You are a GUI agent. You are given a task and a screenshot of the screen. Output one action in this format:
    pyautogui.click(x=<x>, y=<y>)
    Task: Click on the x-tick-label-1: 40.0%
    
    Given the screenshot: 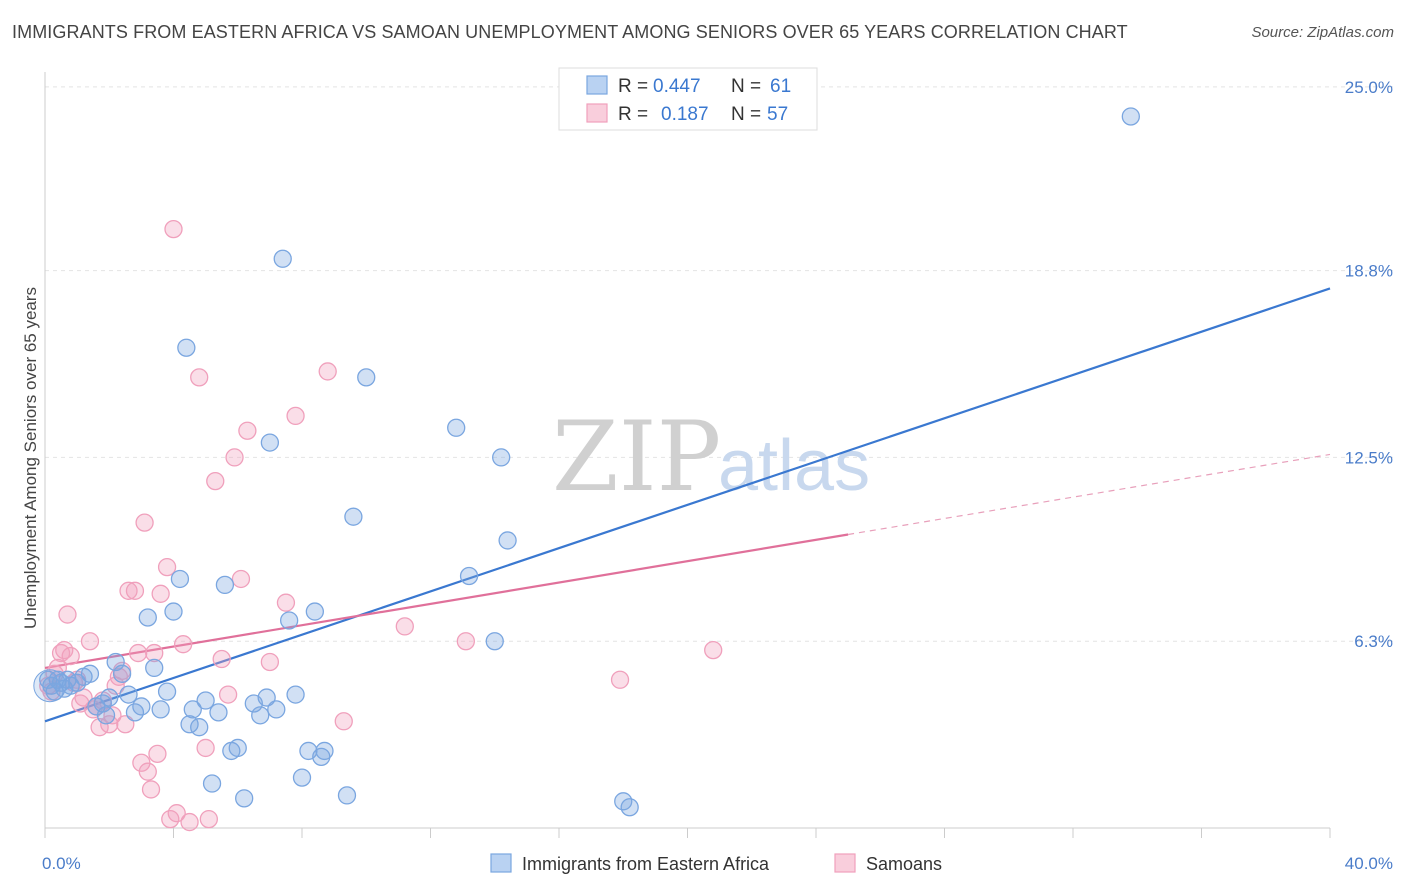 What is the action you would take?
    pyautogui.click(x=1369, y=863)
    